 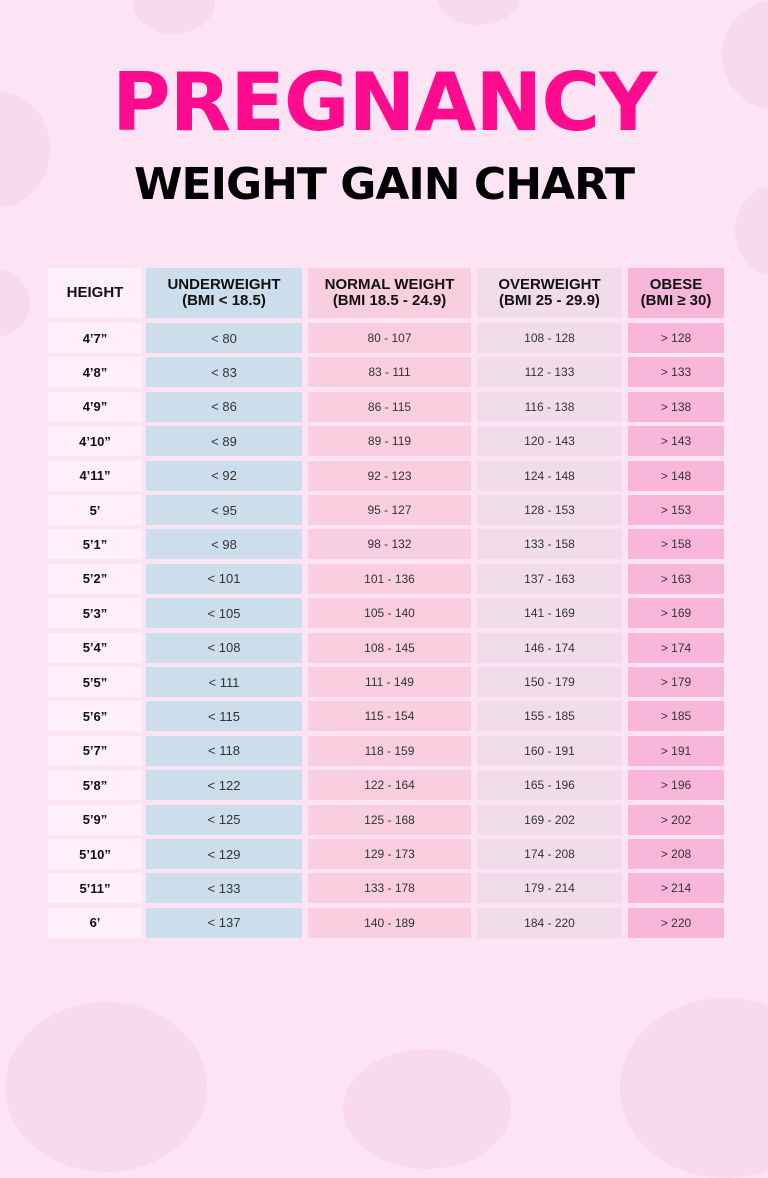 What do you see at coordinates (224, 785) in the screenshot?
I see `underweight-cell: < 122` at bounding box center [224, 785].